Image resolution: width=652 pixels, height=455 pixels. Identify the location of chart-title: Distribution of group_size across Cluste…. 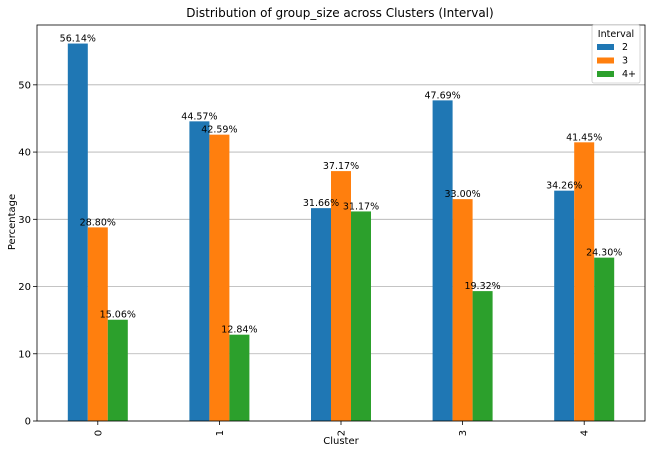
(339, 13).